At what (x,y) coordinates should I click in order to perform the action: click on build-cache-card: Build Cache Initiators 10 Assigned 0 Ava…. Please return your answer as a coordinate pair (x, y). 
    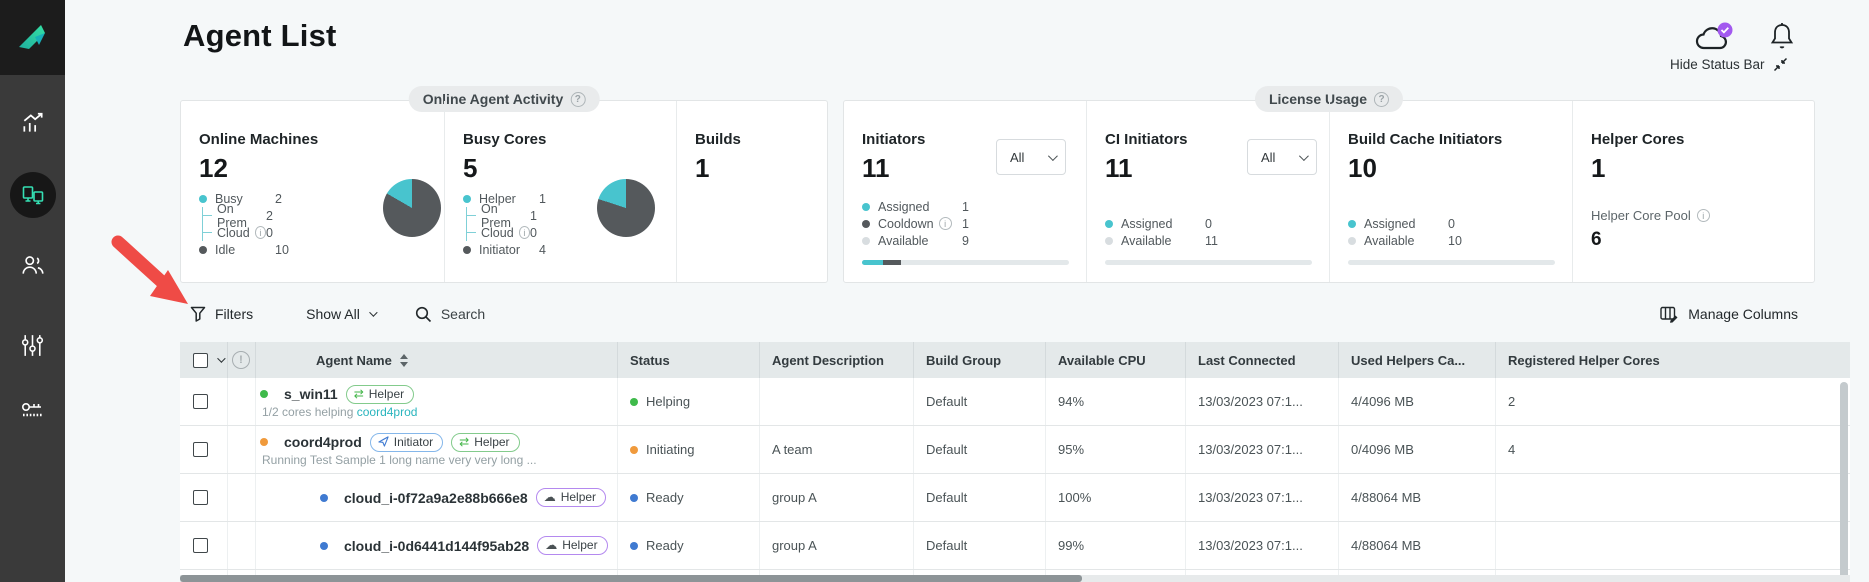
    Looking at the image, I should click on (1451, 191).